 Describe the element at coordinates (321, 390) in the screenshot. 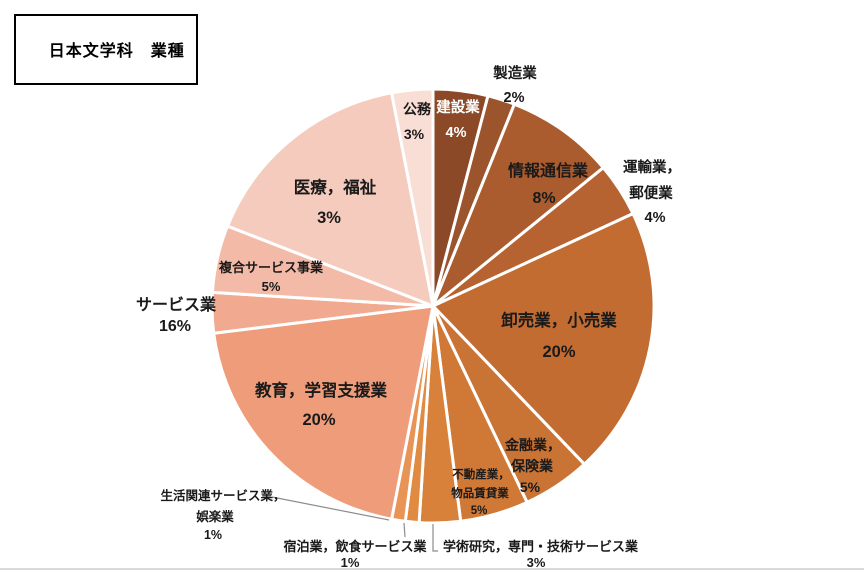

I see `slice-label-education-learning-support-line1: 教育，学習支援業` at that location.